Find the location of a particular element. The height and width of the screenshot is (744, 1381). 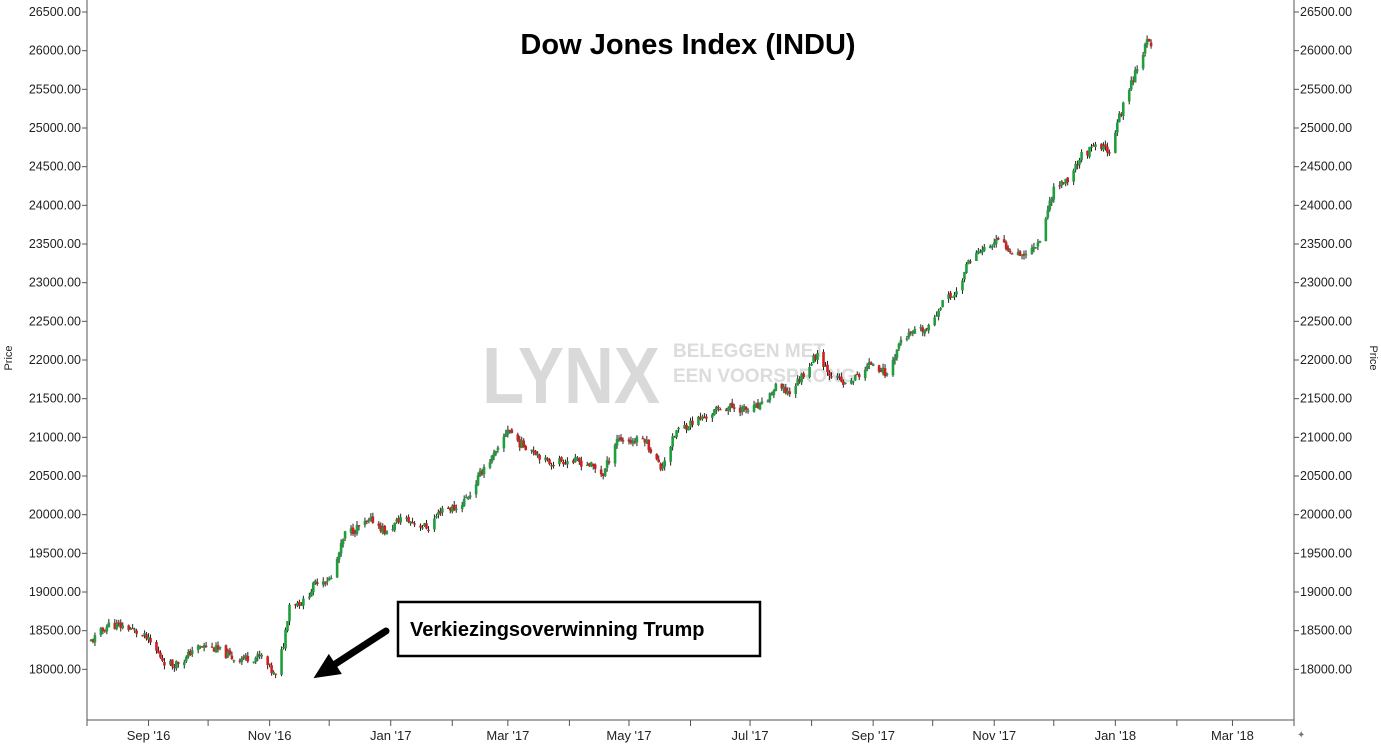

watermark-tagline-1: BELEGGEN MET is located at coordinates (749, 351).